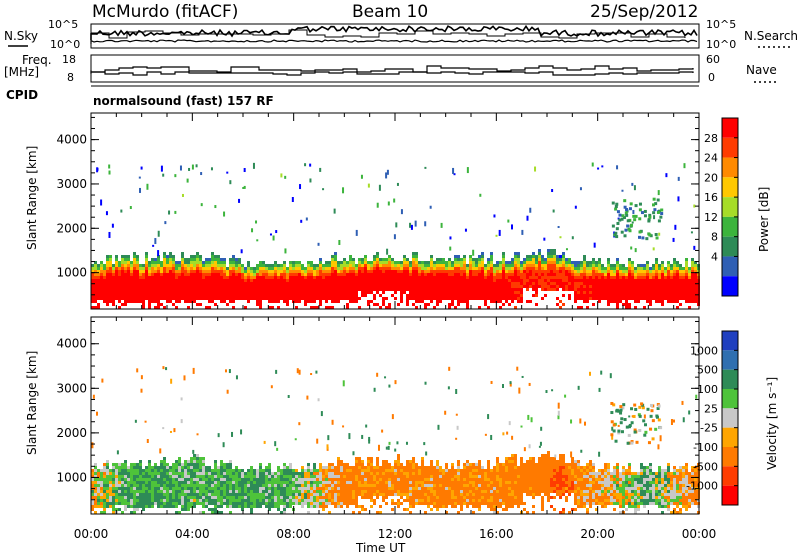 Image resolution: width=800 pixels, height=554 pixels. What do you see at coordinates (711, 138) in the screenshot?
I see `colorbar-tick-label: 28` at bounding box center [711, 138].